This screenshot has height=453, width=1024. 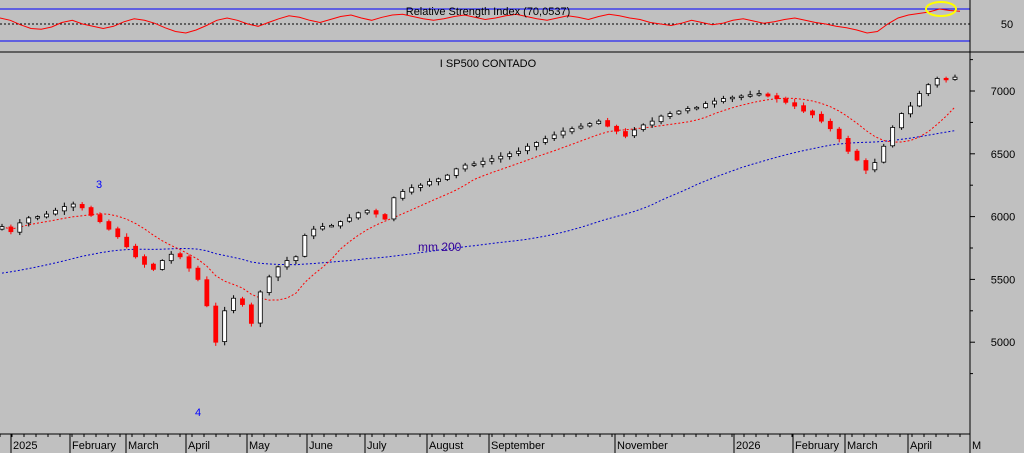 I want to click on price-chart-title: I SP500 CONTADO, so click(x=488, y=64).